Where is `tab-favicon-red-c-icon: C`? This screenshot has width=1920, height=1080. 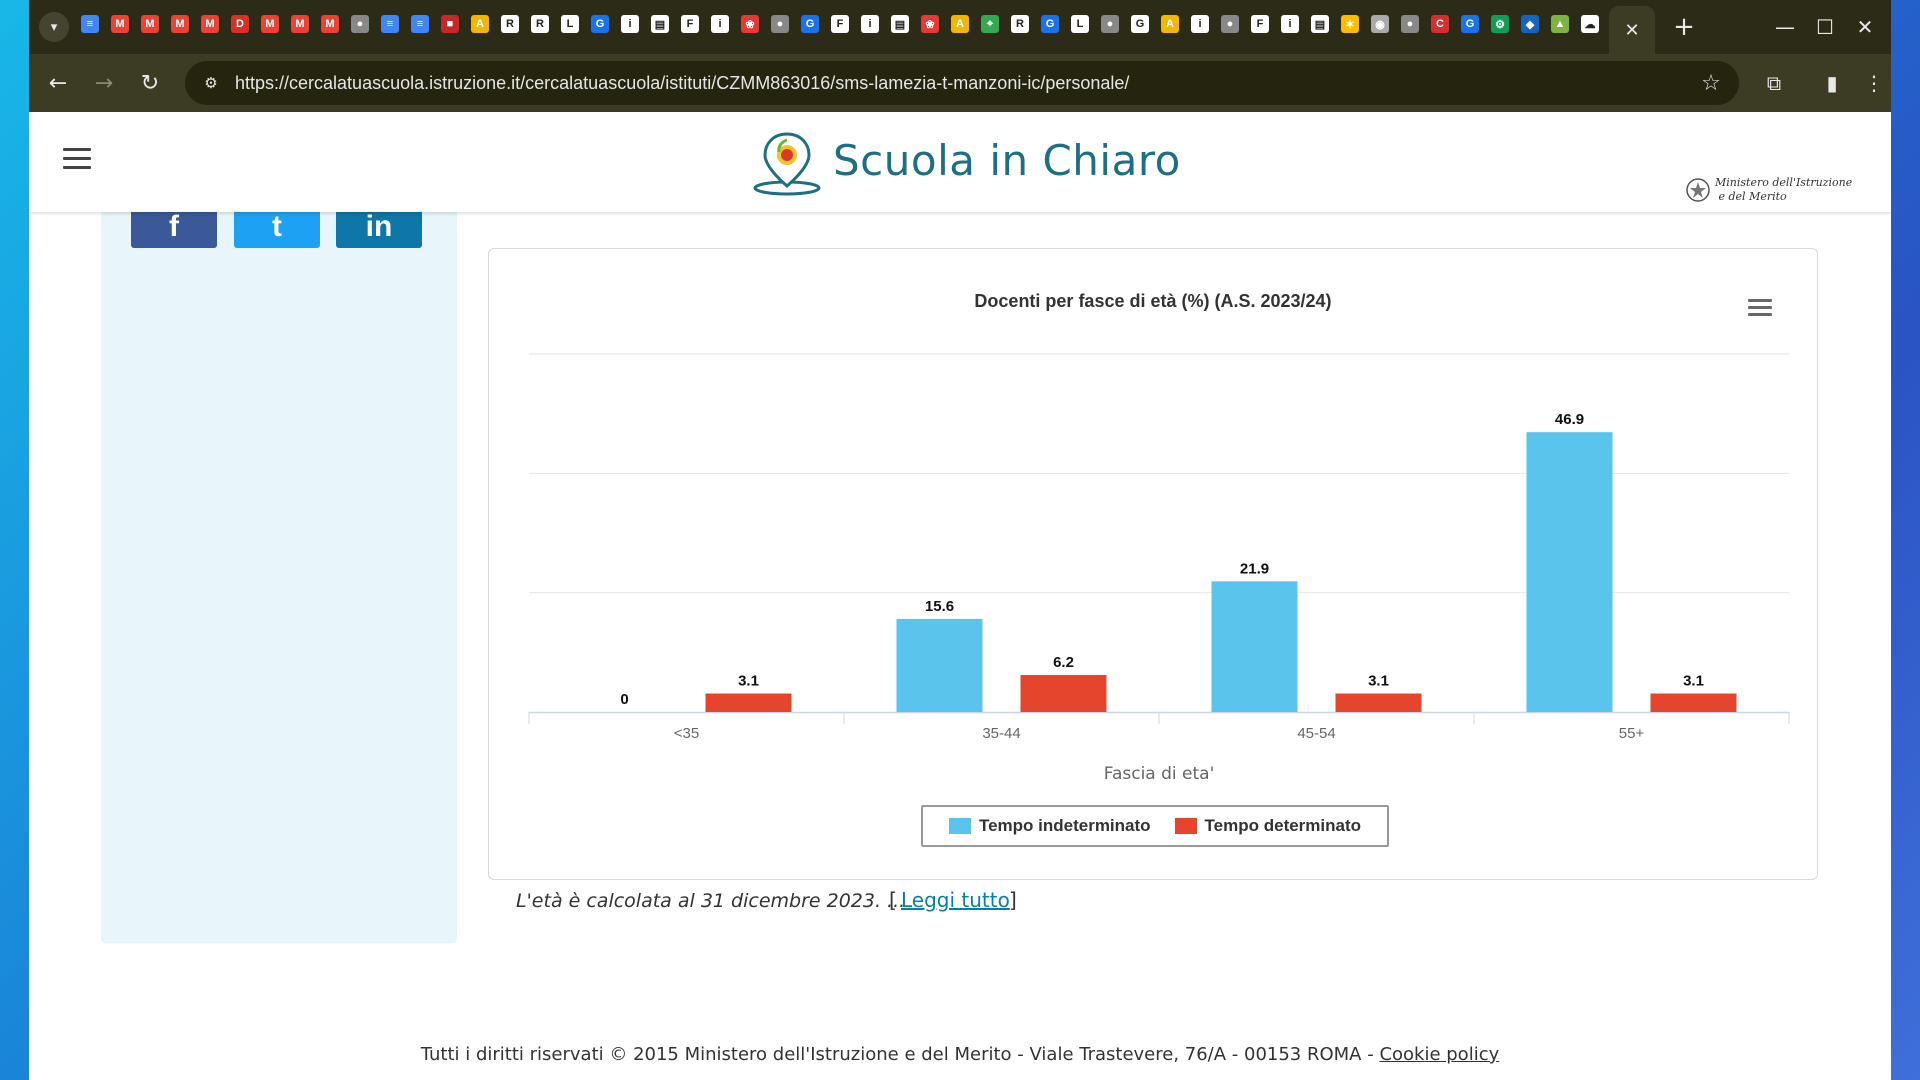
tab-favicon-red-c-icon: C is located at coordinates (1440, 24).